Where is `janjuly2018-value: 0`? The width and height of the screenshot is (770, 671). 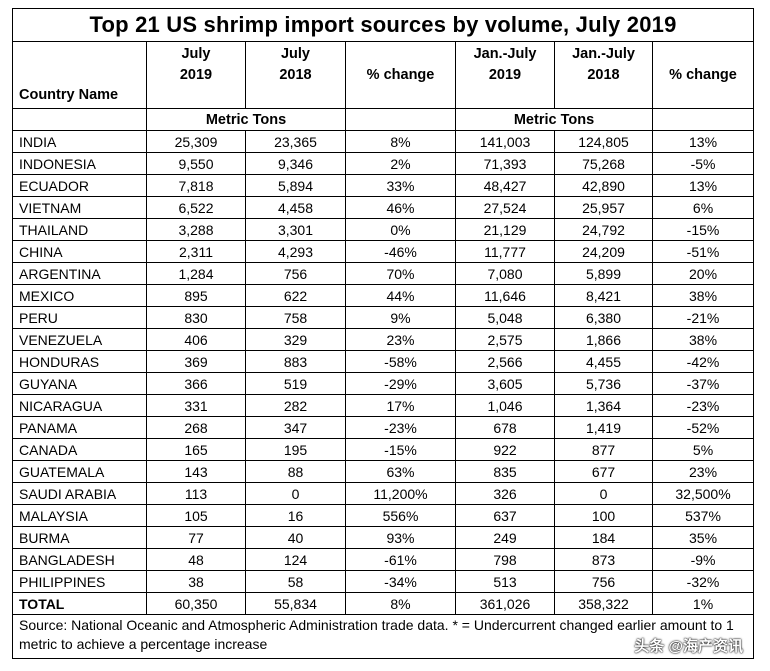 janjuly2018-value: 0 is located at coordinates (603, 493).